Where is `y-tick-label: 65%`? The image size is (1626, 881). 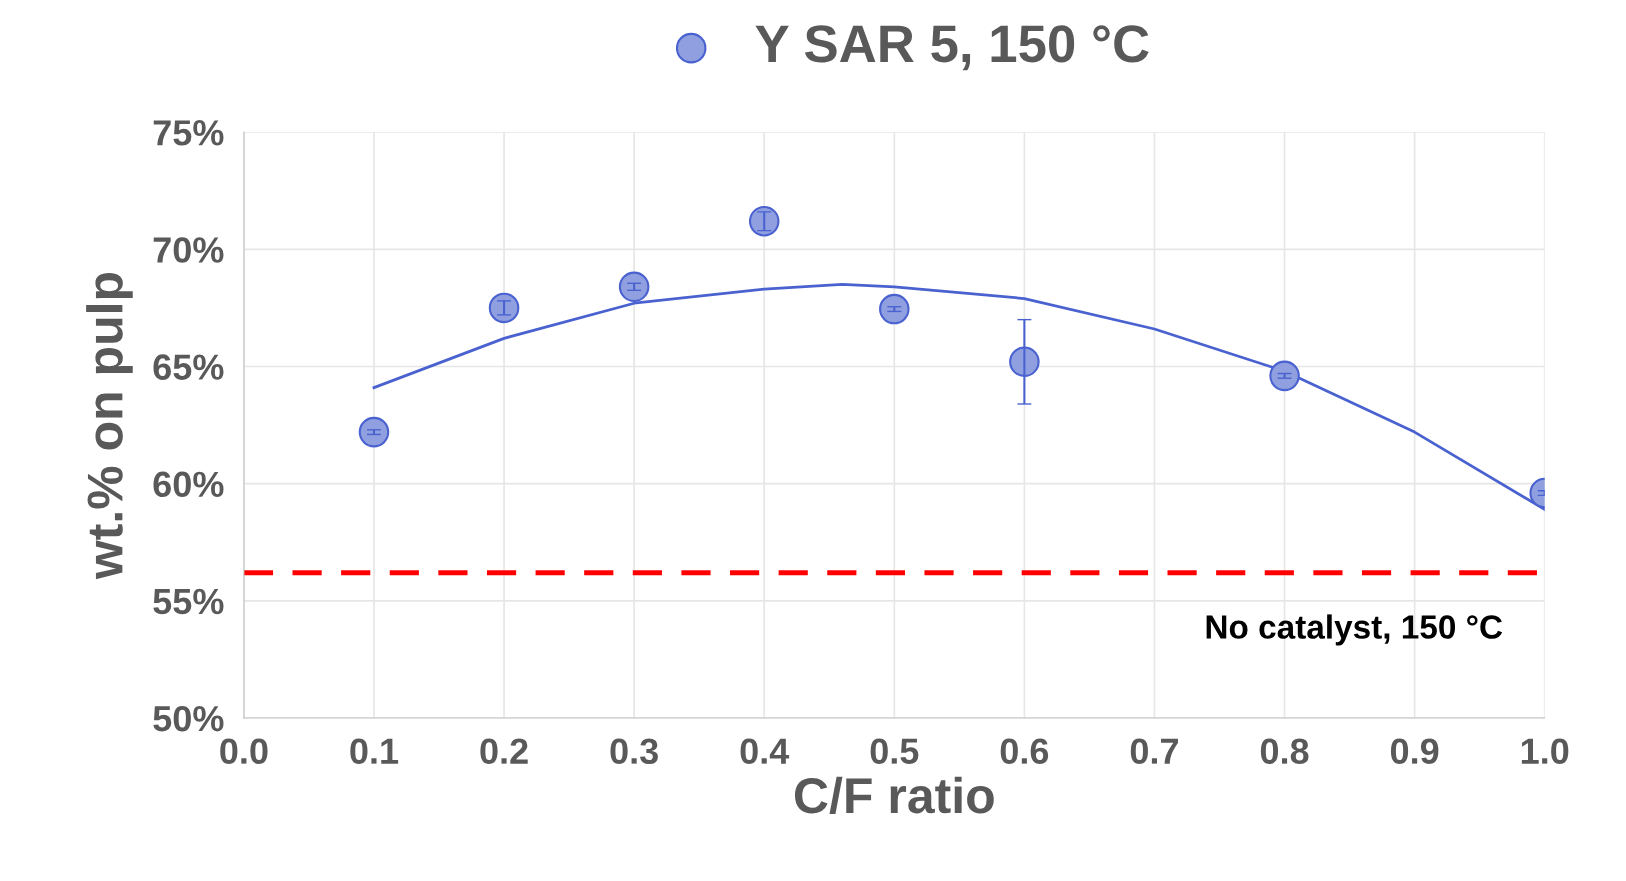
y-tick-label: 65% is located at coordinates (188, 367).